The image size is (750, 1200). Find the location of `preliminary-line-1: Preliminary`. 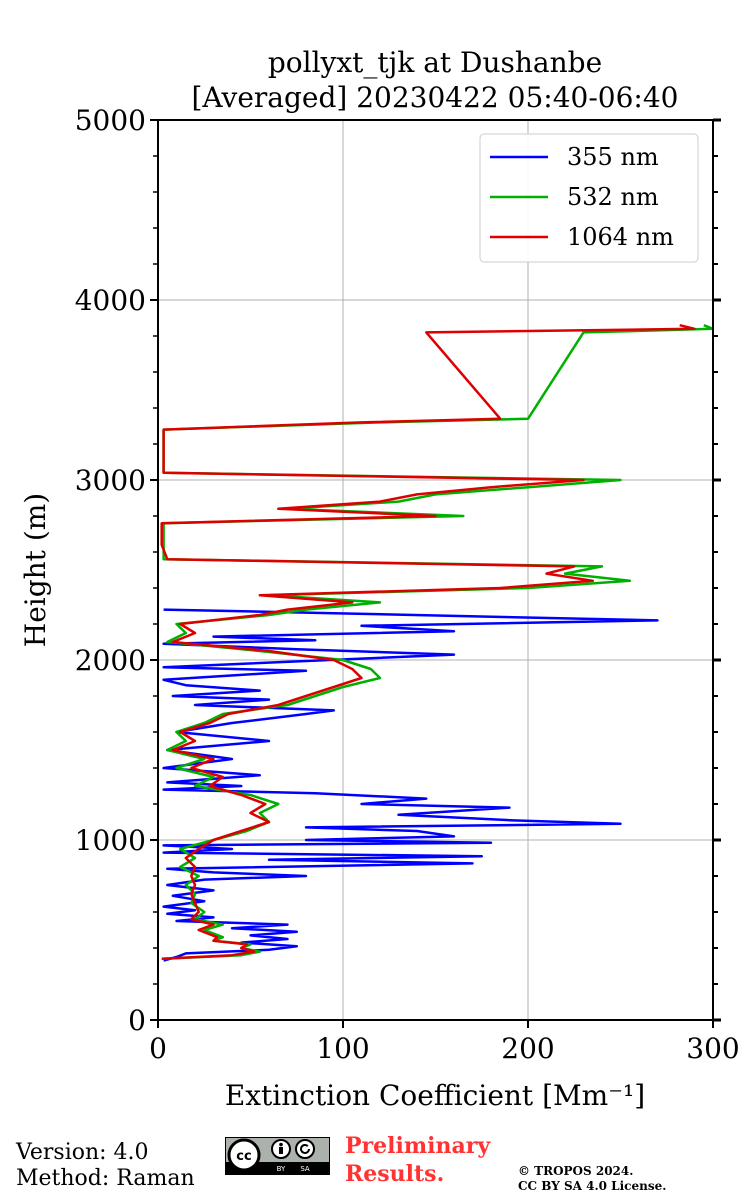

preliminary-line-1: Preliminary is located at coordinates (418, 1146).